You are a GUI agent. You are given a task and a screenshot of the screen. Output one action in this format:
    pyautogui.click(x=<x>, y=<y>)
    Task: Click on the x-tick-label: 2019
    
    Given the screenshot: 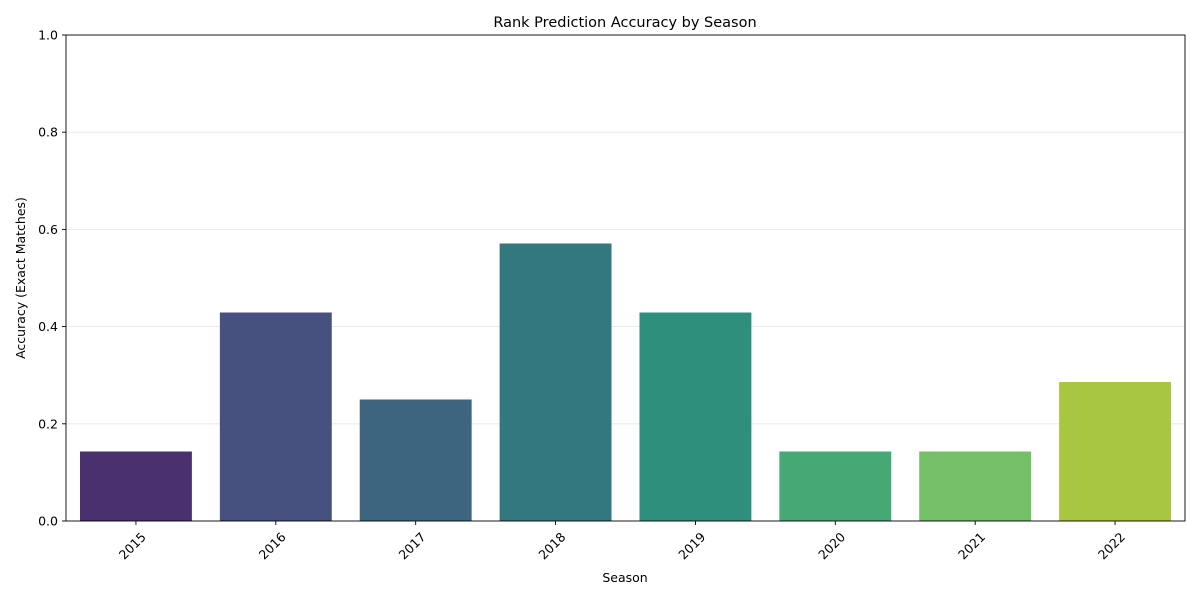 What is the action you would take?
    pyautogui.click(x=691, y=545)
    